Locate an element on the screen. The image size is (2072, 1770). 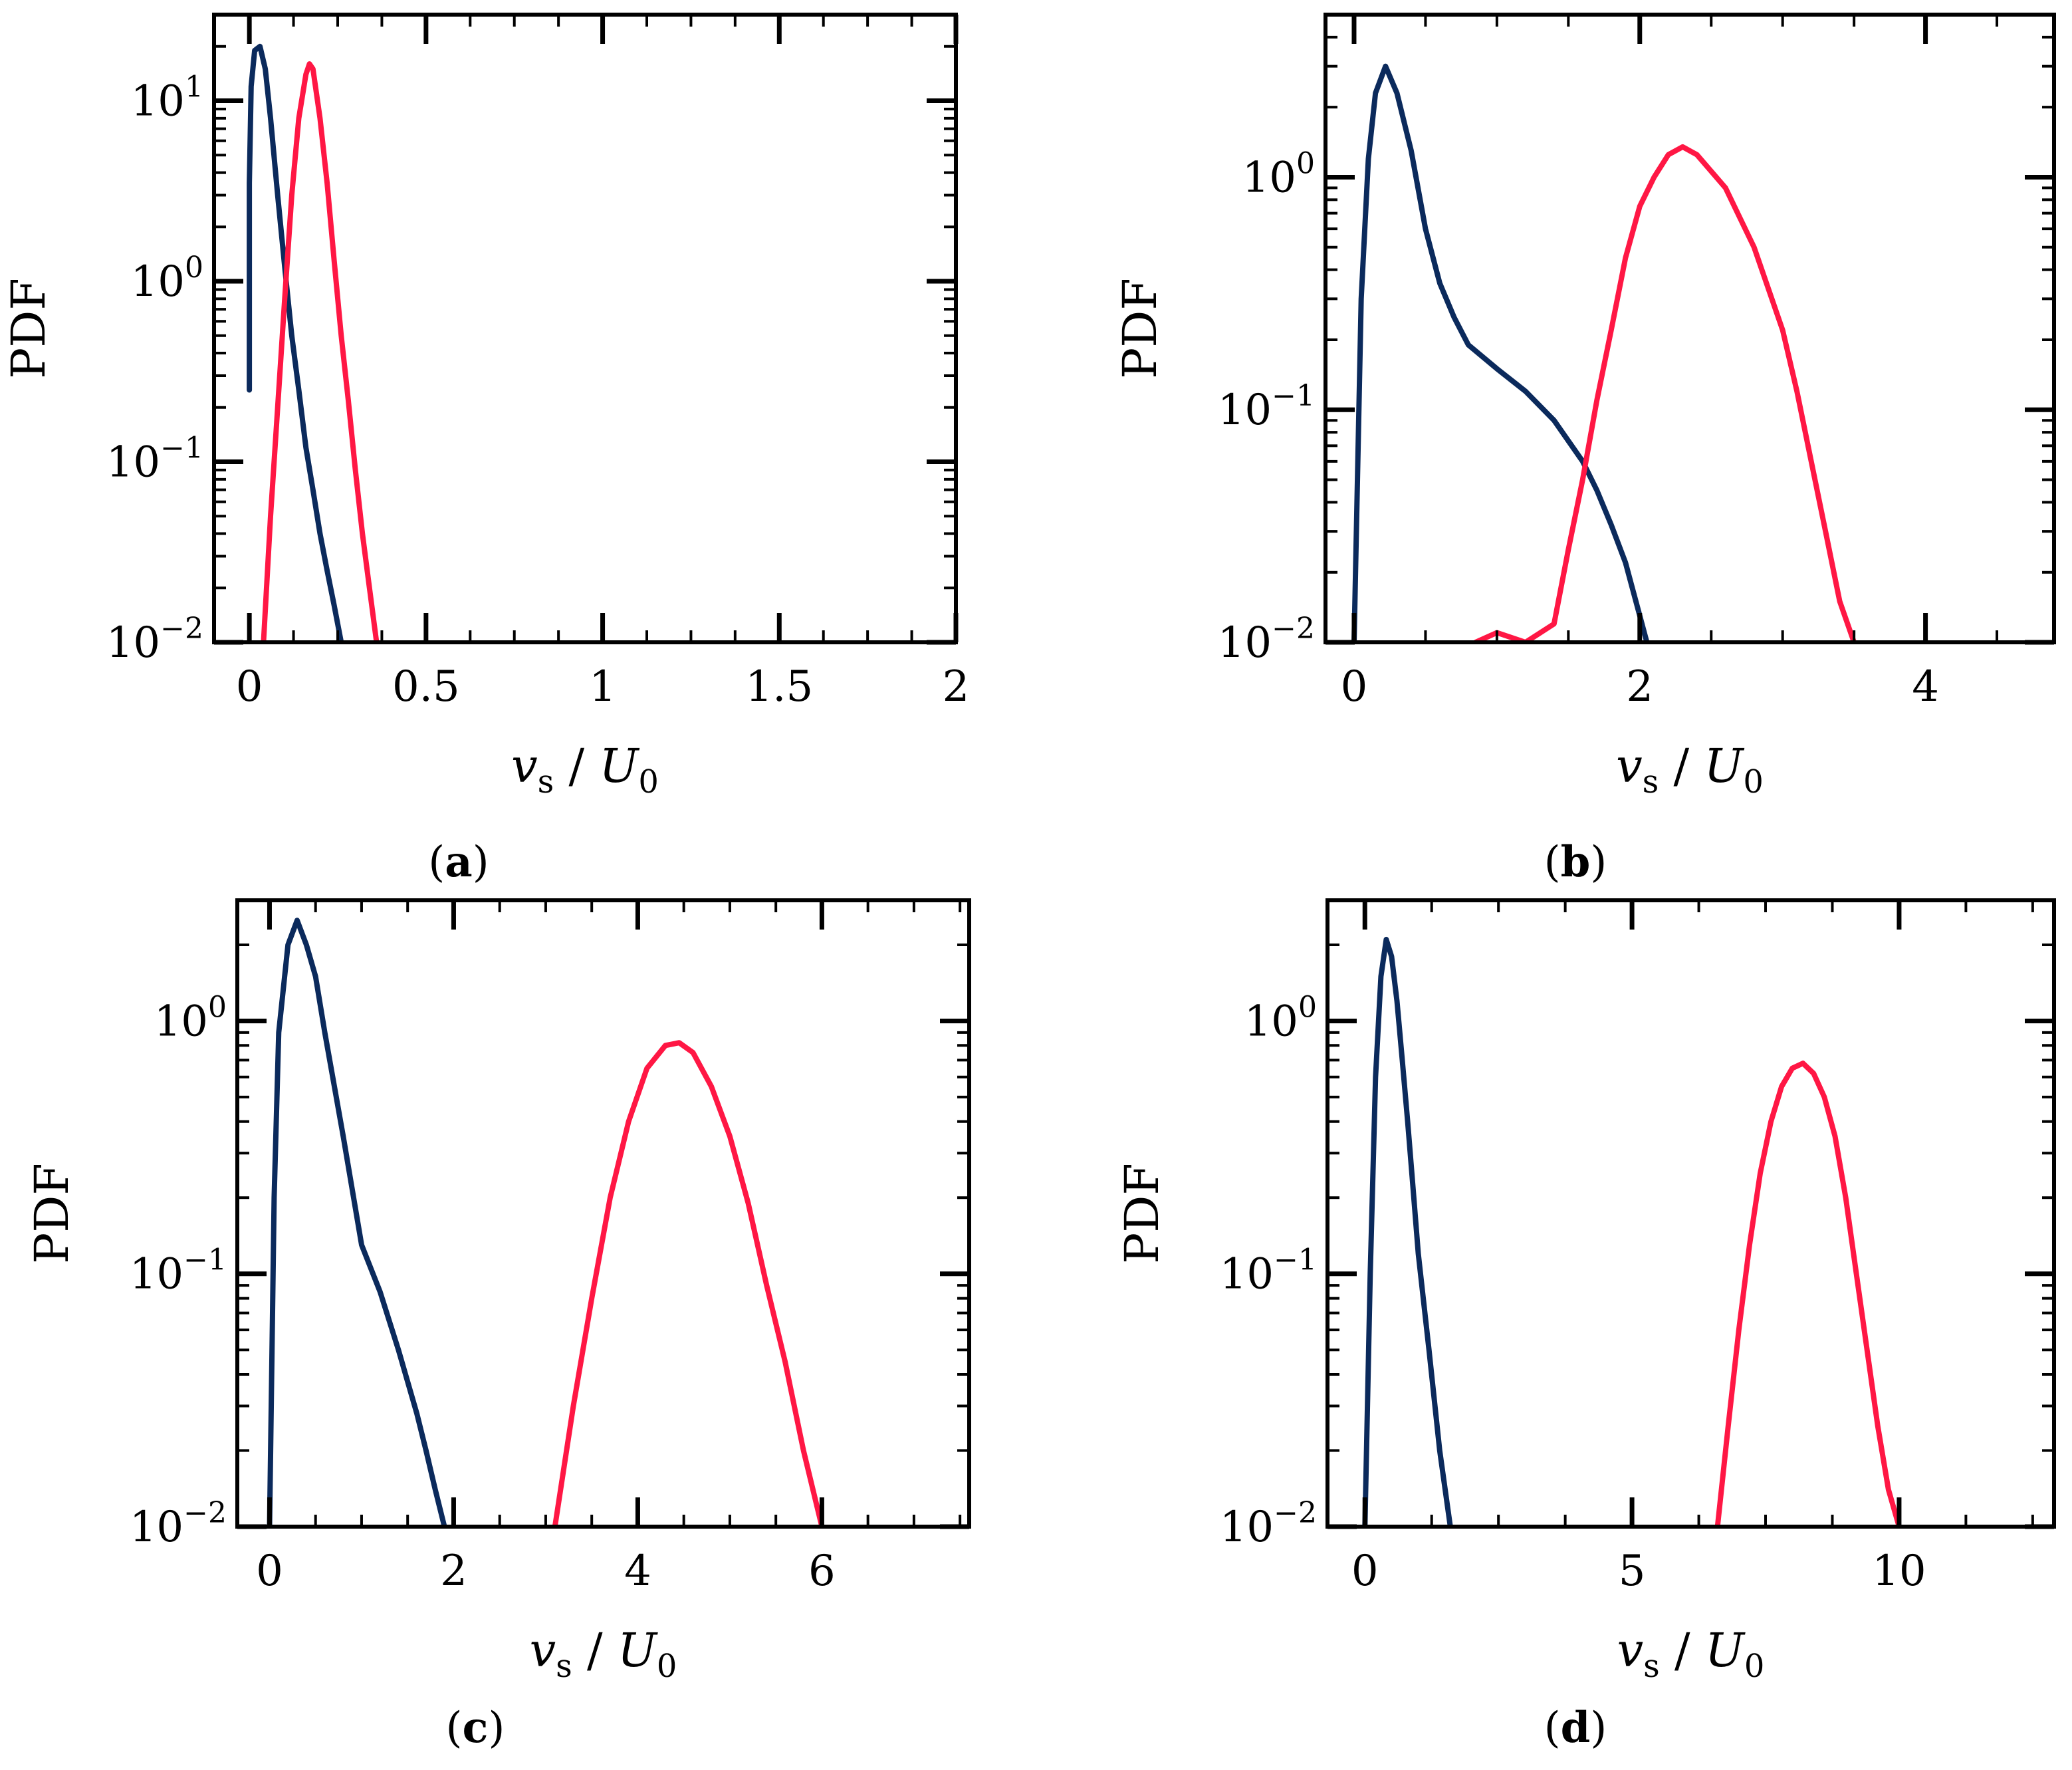
panel-label: (a) is located at coordinates (458, 862).